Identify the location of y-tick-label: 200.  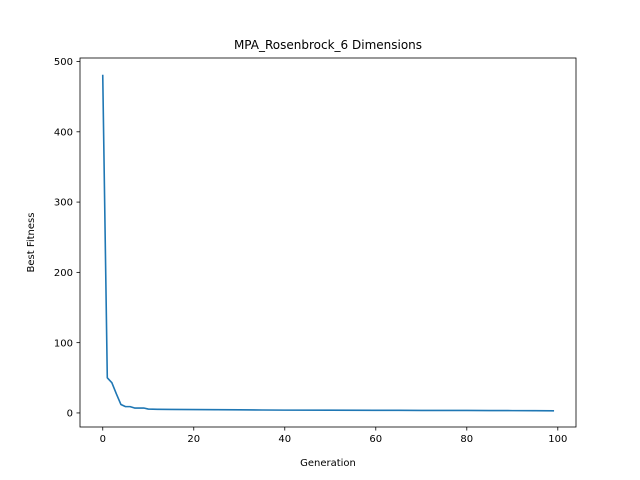
(63, 273).